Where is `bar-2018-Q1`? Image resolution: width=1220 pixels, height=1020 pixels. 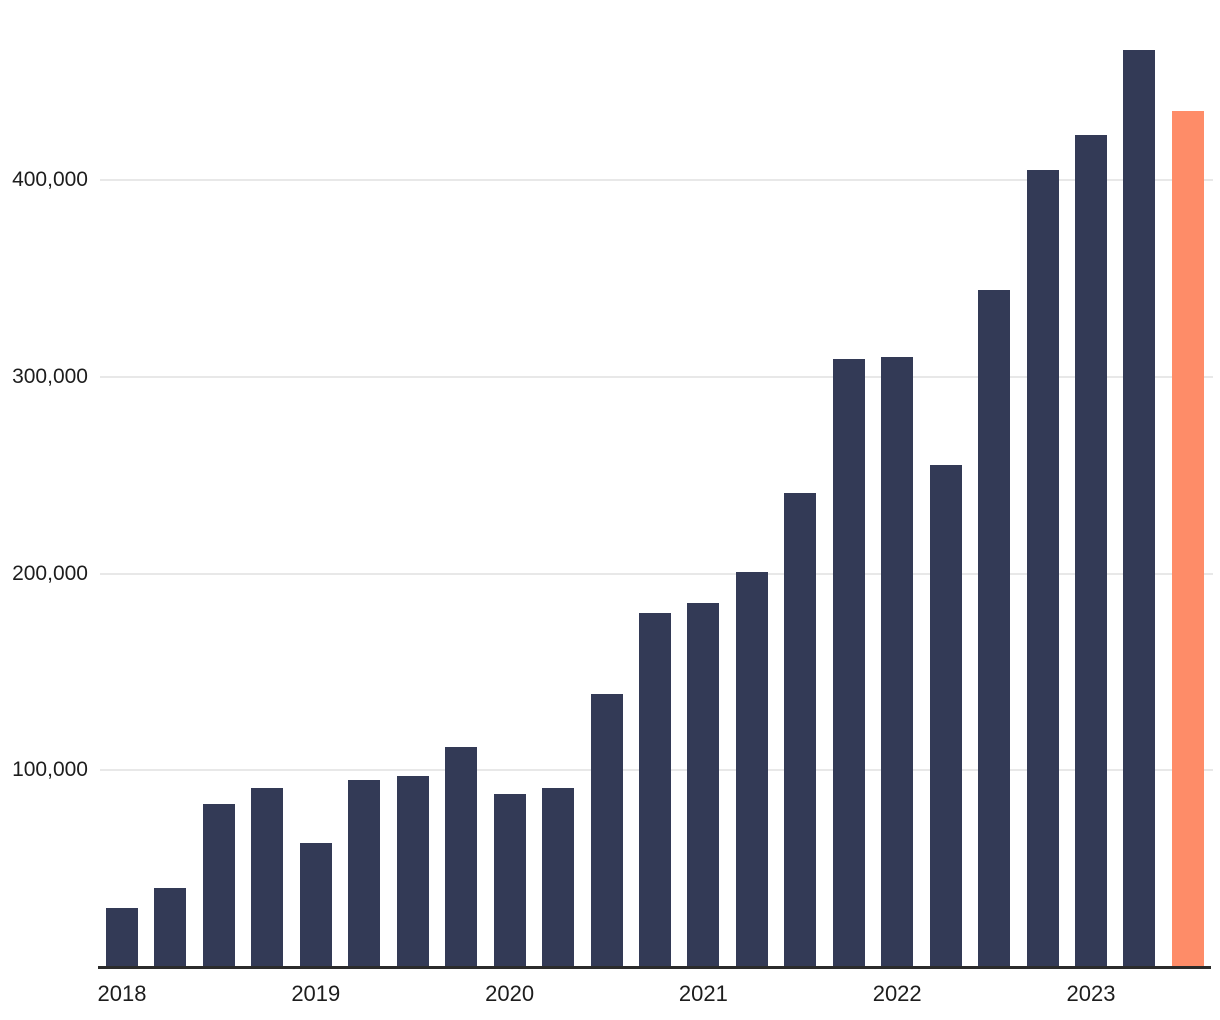 bar-2018-Q1 is located at coordinates (122, 937).